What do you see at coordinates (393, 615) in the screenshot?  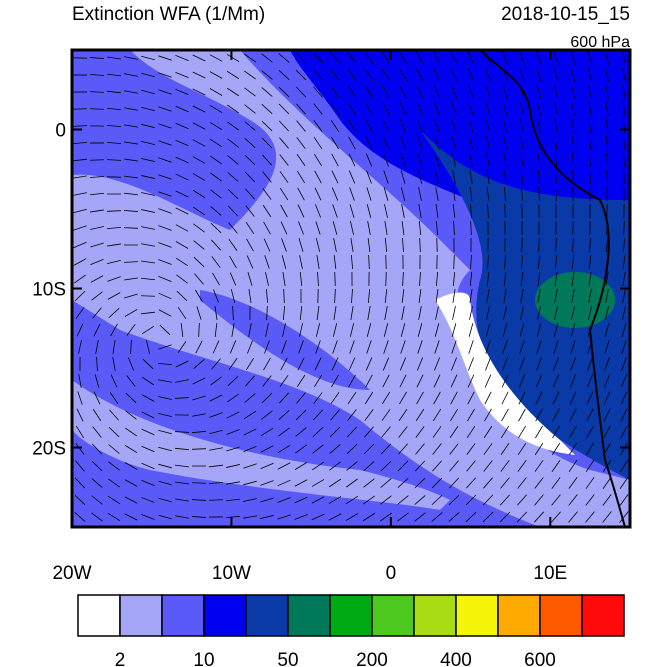 I see `colorbar-box` at bounding box center [393, 615].